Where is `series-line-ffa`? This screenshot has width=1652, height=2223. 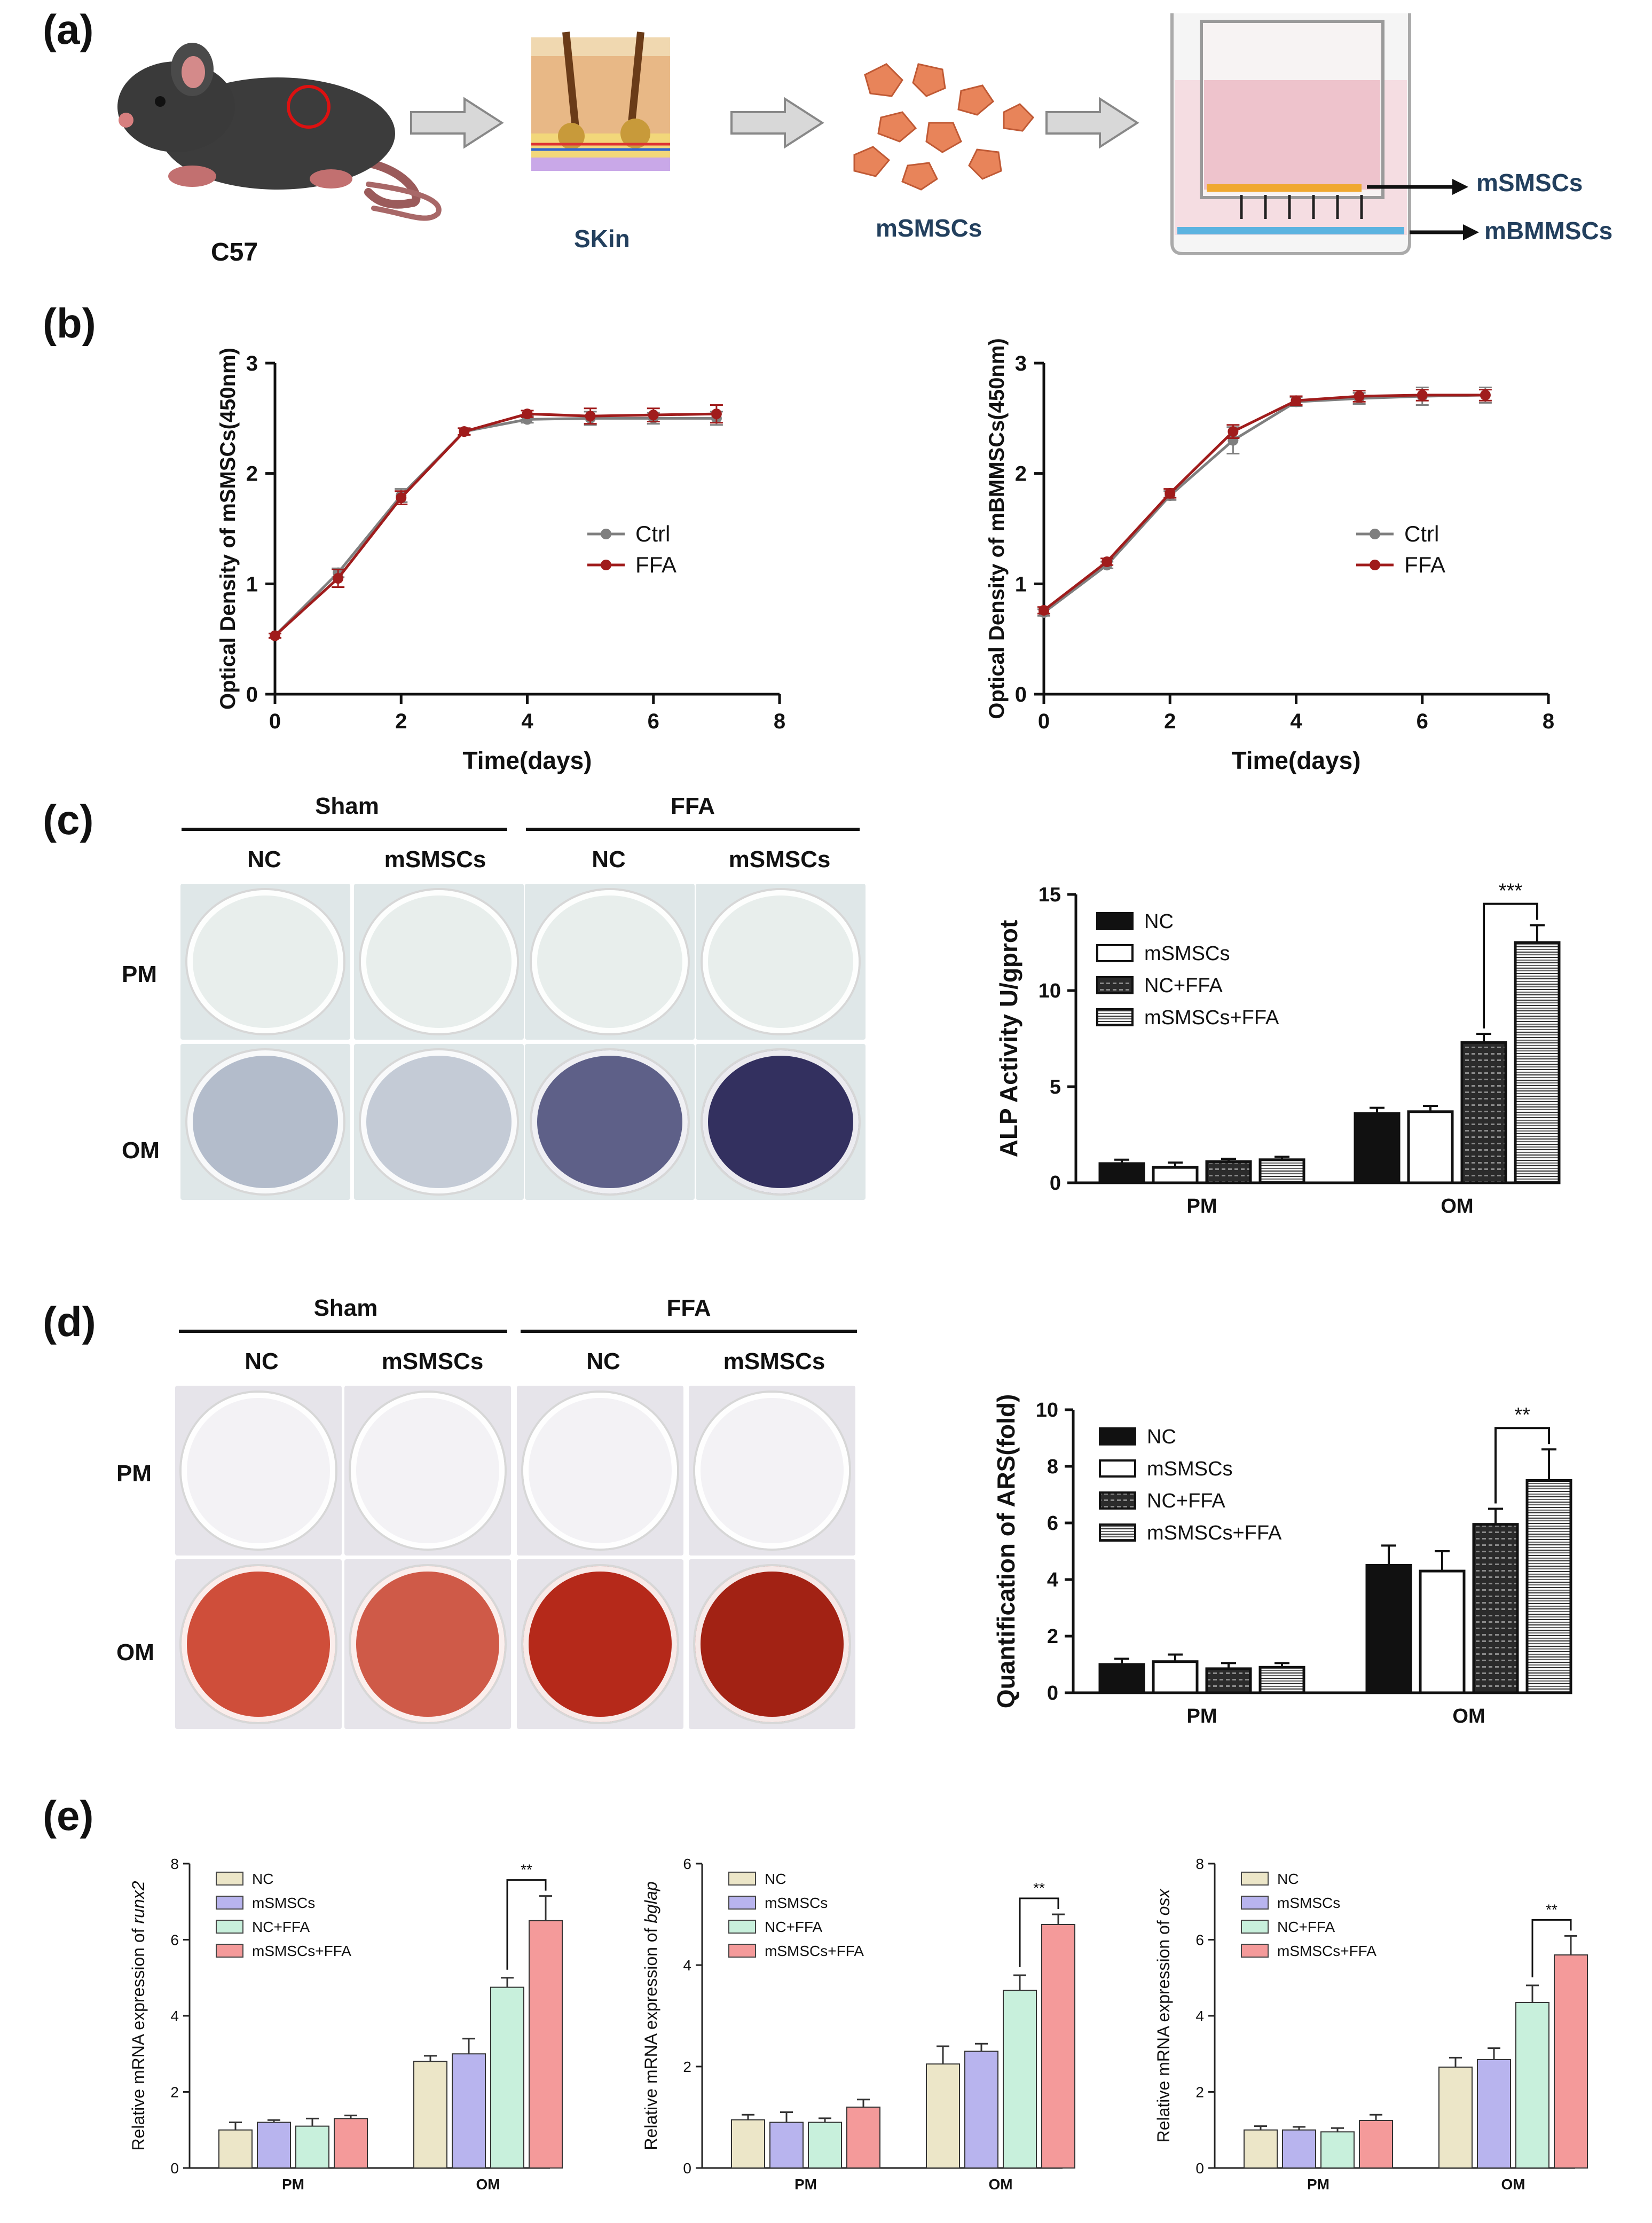 series-line-ffa is located at coordinates (495, 524).